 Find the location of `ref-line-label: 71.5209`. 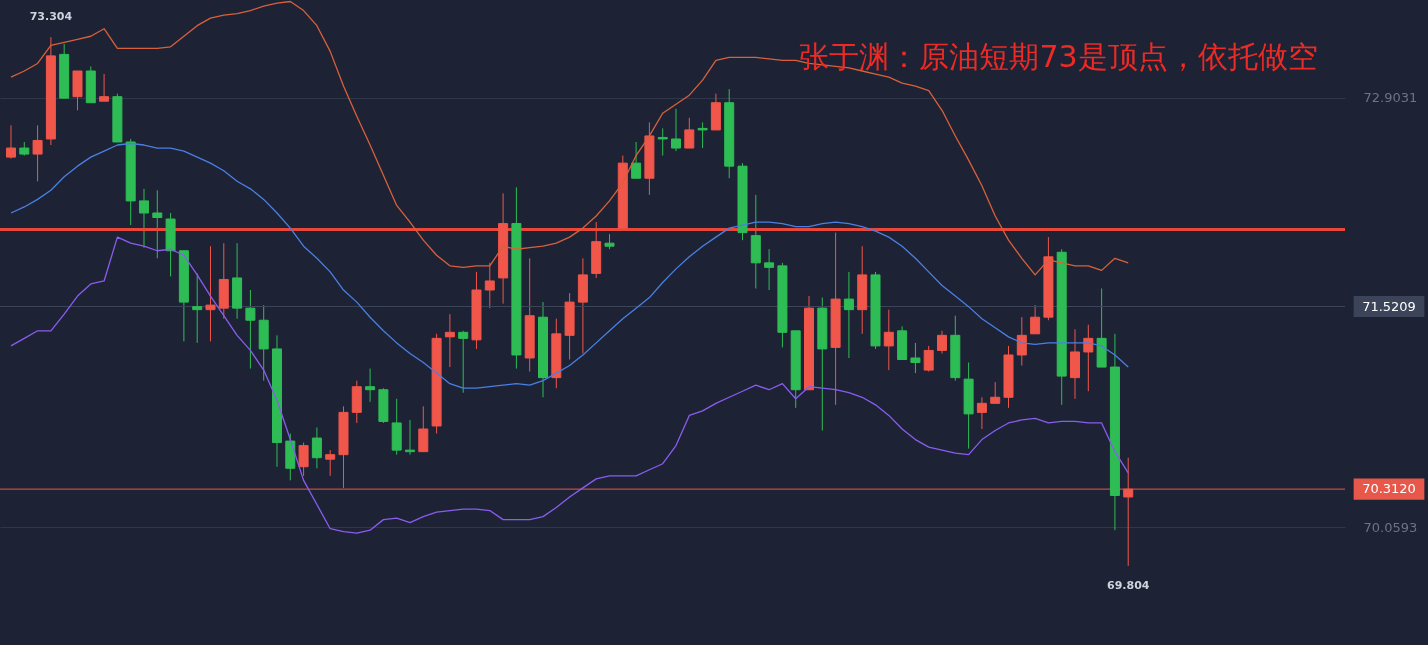

ref-line-label: 71.5209 is located at coordinates (1389, 306).